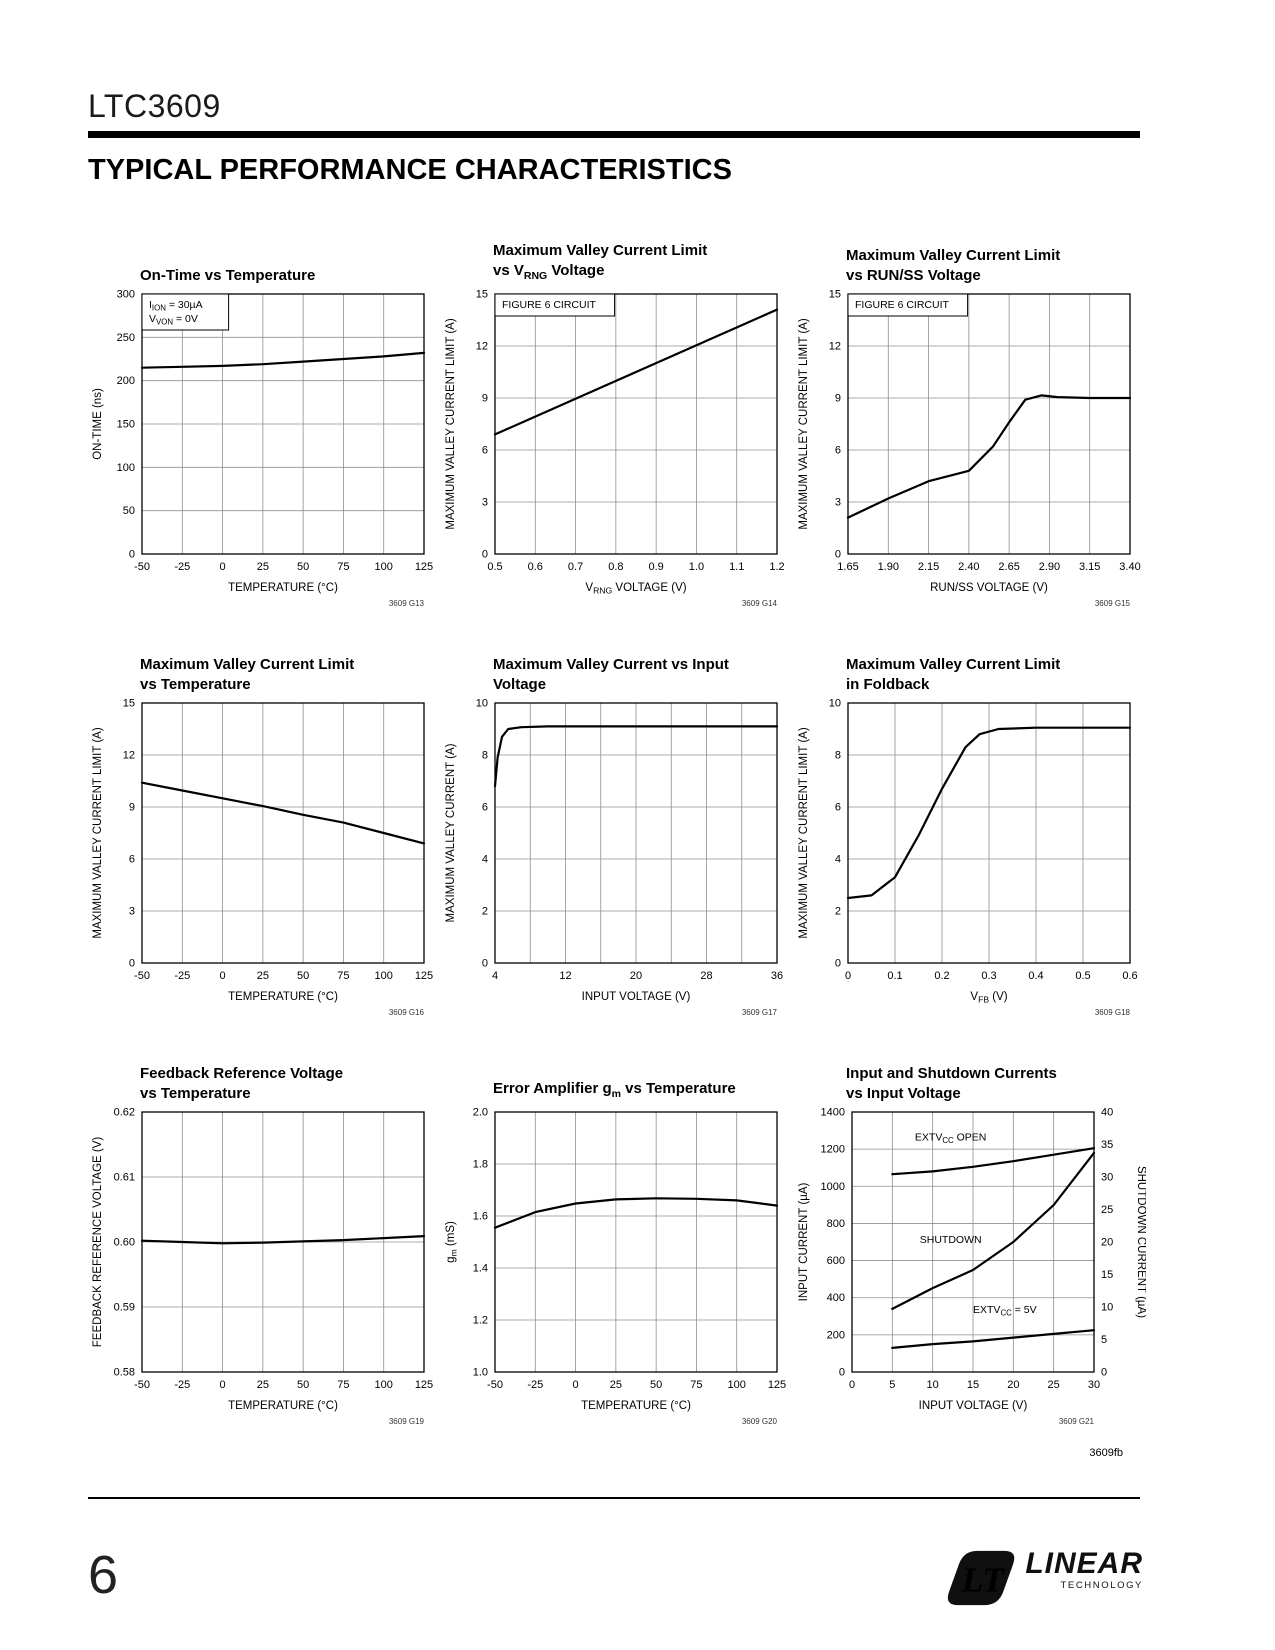  I want to click on svg-text: 3, so click(132, 912).